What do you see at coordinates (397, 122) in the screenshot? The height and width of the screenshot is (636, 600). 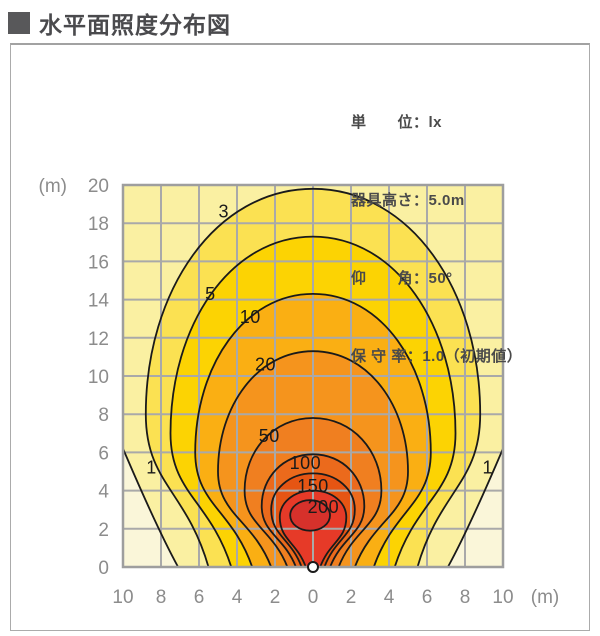 I see `legend-line-unit: 単 位：lx` at bounding box center [397, 122].